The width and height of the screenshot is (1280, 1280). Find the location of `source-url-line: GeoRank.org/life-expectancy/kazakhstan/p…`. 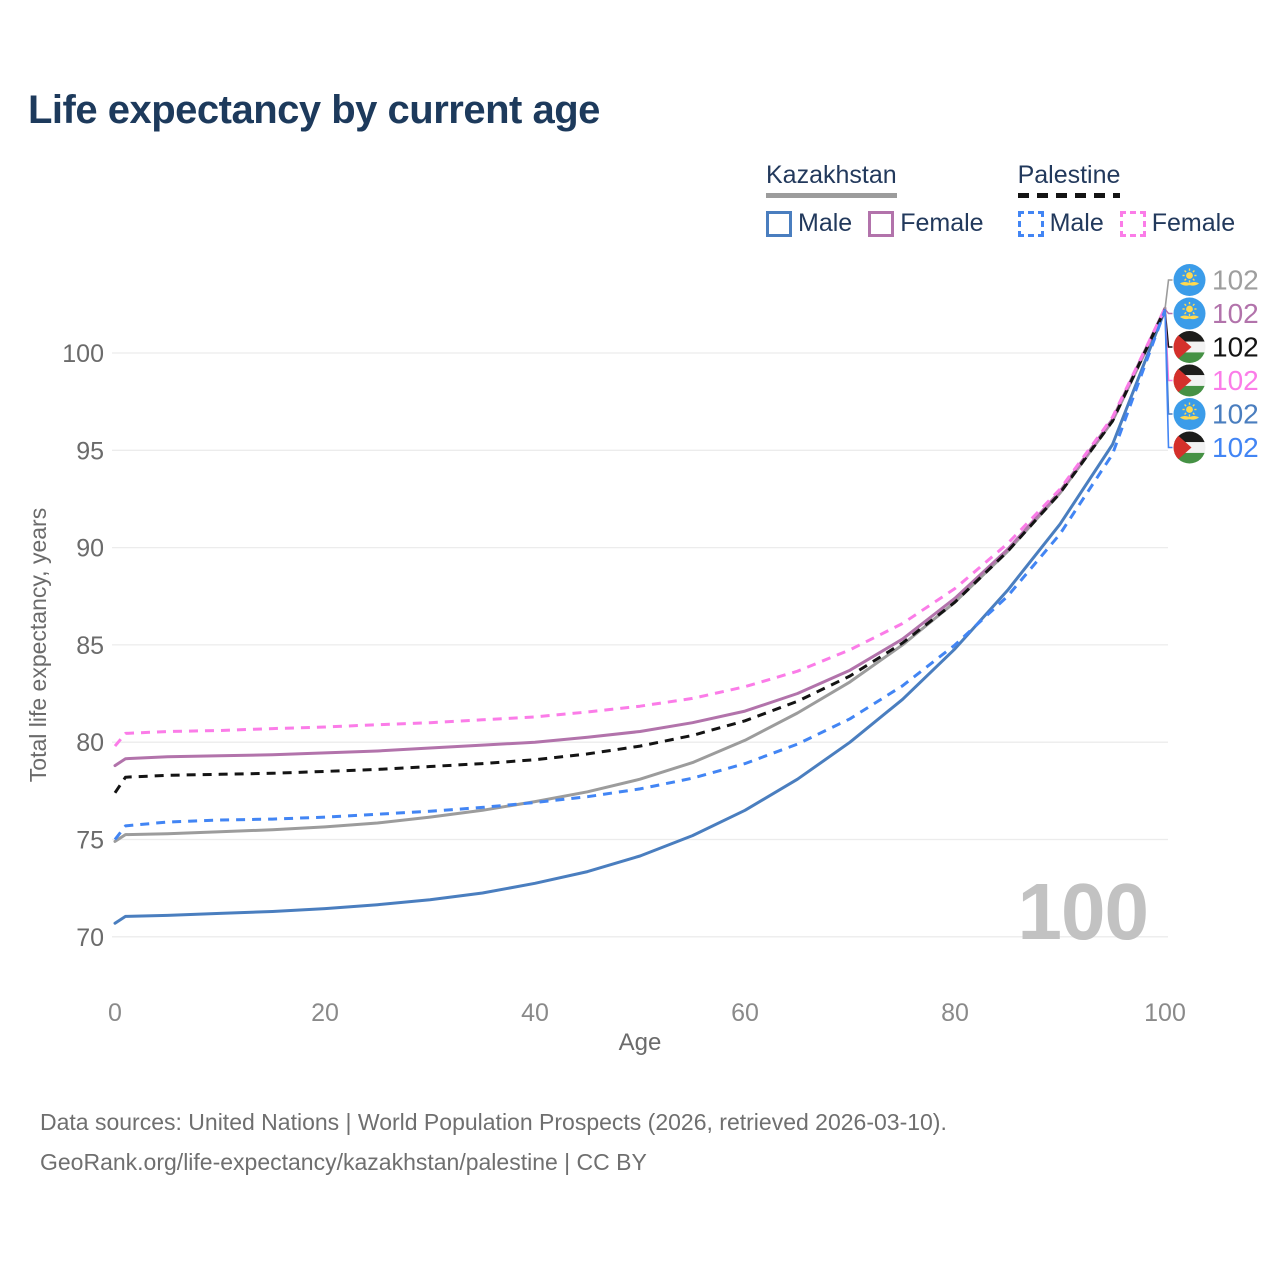

source-url-line: GeoRank.org/life-expectancy/kazakhstan/p… is located at coordinates (343, 1162).